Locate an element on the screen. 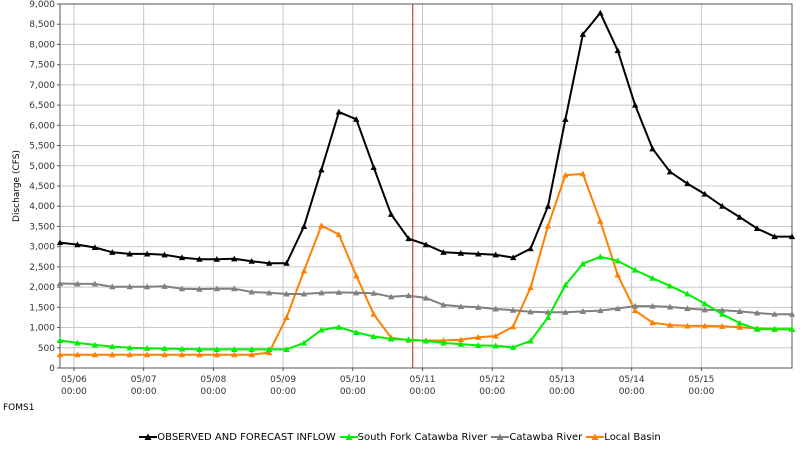 The width and height of the screenshot is (800, 450). x-tick-date: 05/15 is located at coordinates (701, 380).